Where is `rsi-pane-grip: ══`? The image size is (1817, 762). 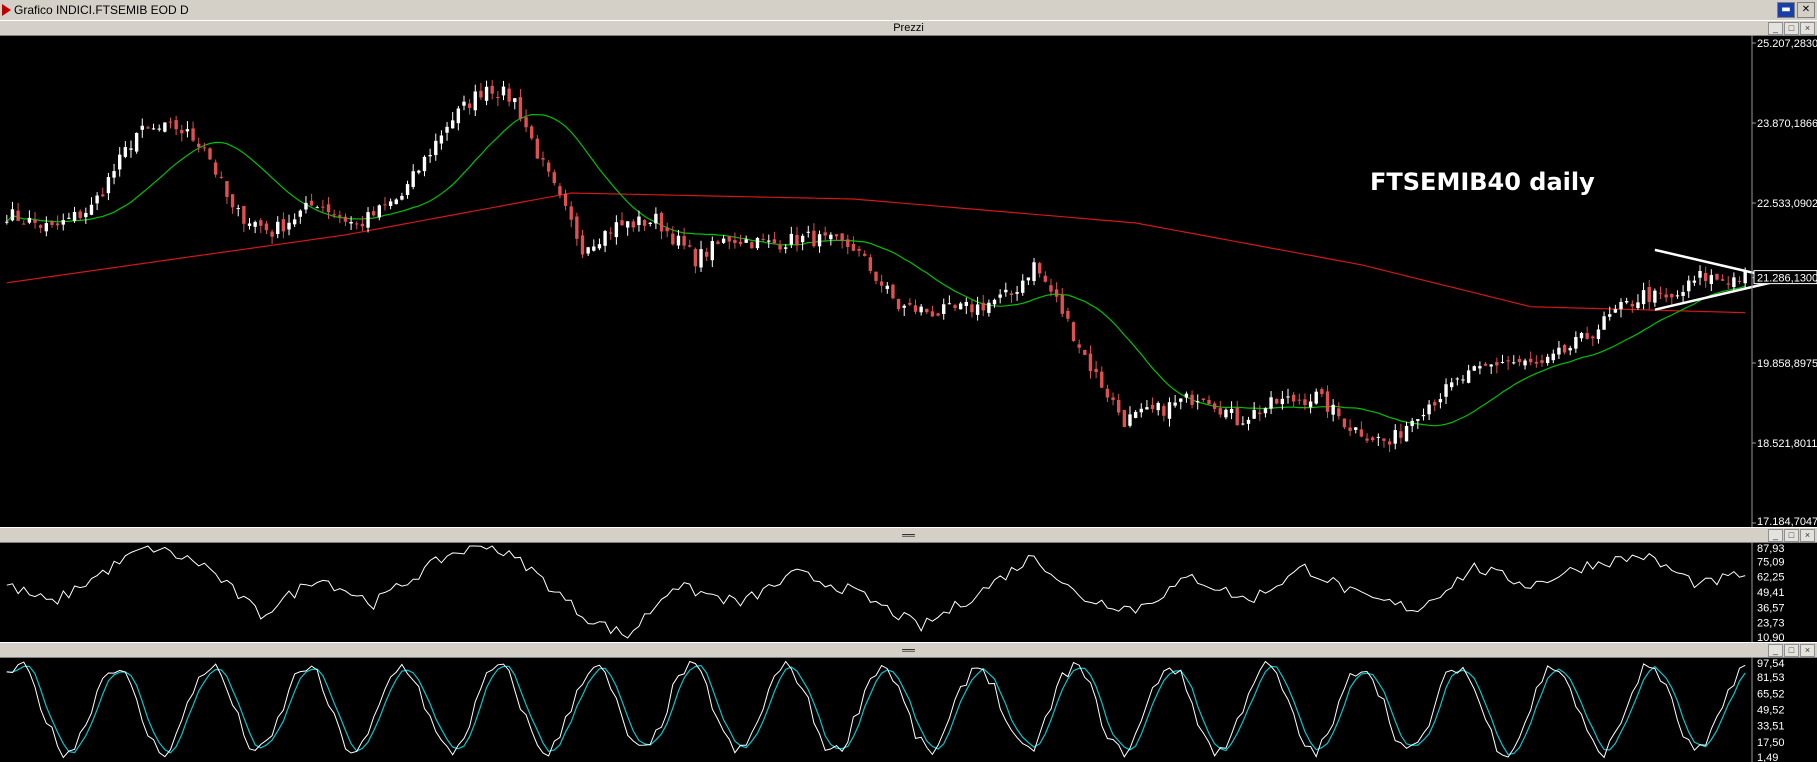 rsi-pane-grip: ══ is located at coordinates (908, 535).